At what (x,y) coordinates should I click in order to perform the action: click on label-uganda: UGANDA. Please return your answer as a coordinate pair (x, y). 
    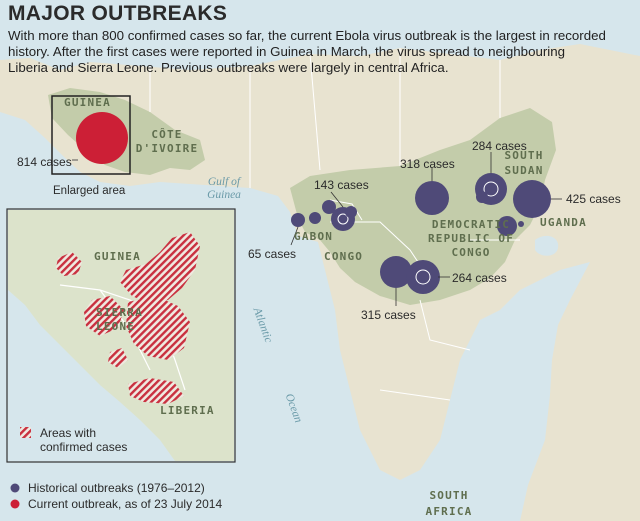
    Looking at the image, I should click on (563, 222).